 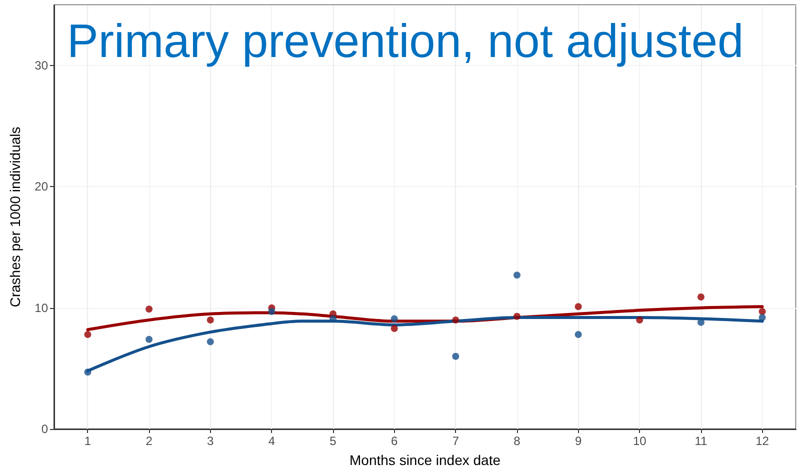 I want to click on x-tick-label: 12, so click(x=763, y=441).